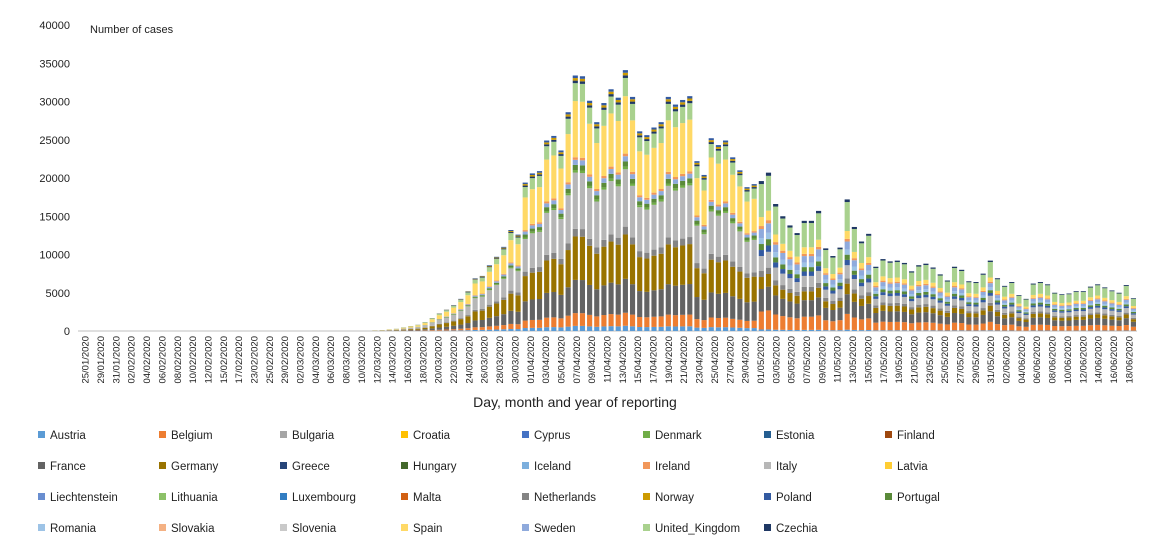 The height and width of the screenshot is (552, 1160). I want to click on y-tick-label: 5000, so click(58, 294).